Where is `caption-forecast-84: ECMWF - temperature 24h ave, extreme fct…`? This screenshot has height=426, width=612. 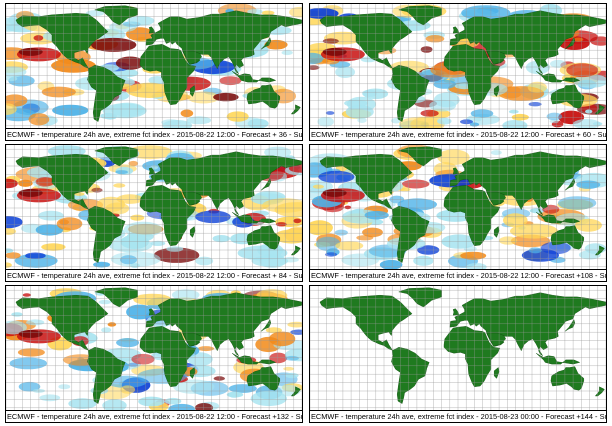
caption-forecast-84: ECMWF - temperature 24h ave, extreme fct… is located at coordinates (154, 275).